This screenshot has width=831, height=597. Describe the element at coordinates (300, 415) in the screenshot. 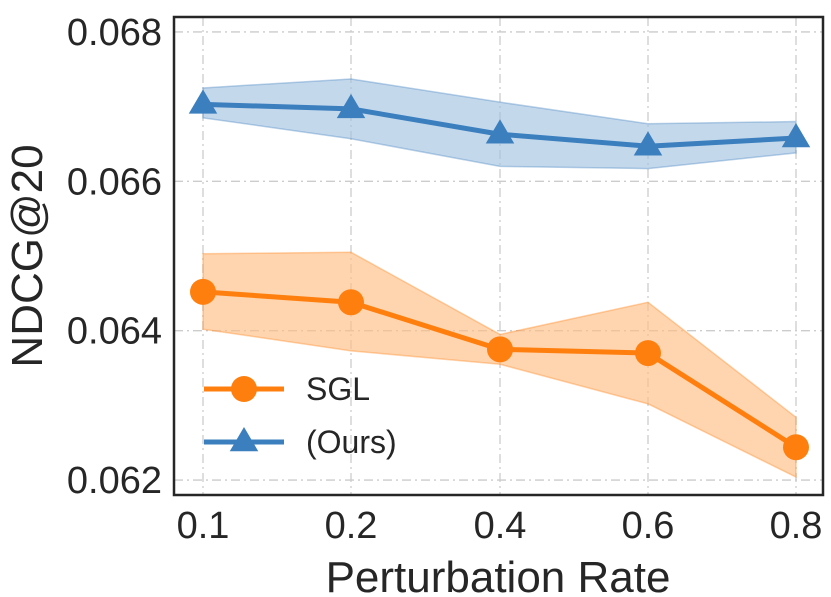

I see `legend: SGL (Ours)` at that location.